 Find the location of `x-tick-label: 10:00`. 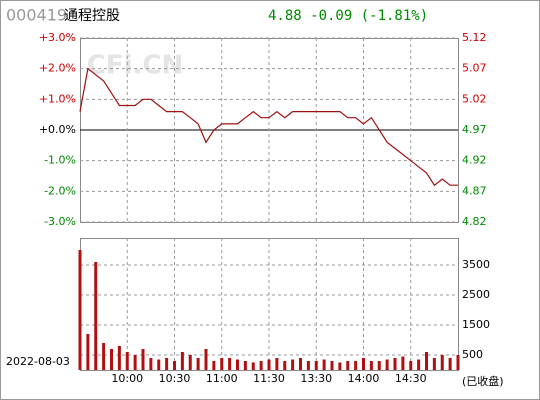

x-tick-label: 10:00 is located at coordinates (127, 378).